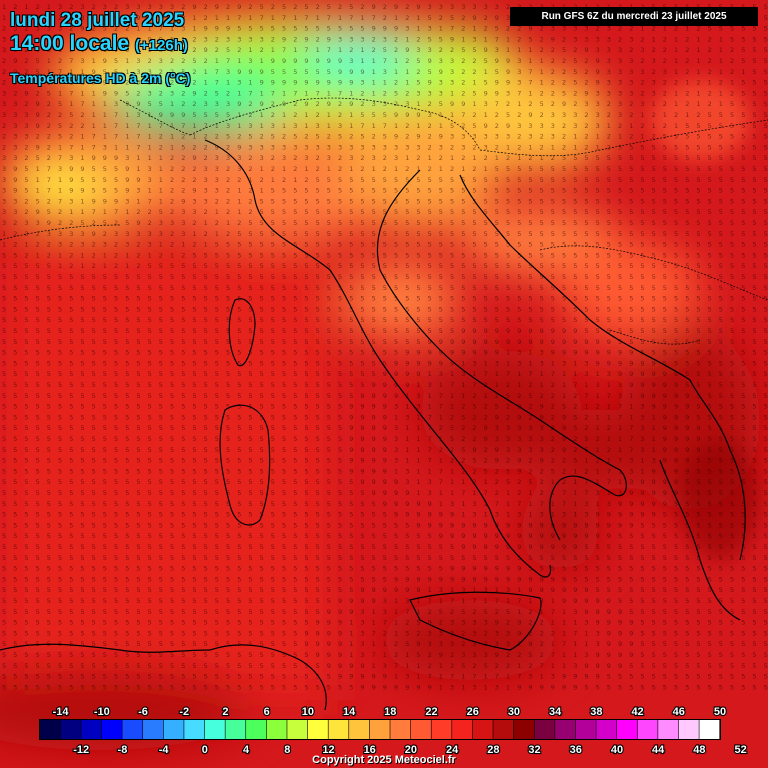  What do you see at coordinates (617, 750) in the screenshot?
I see `legend-label: 40` at bounding box center [617, 750].